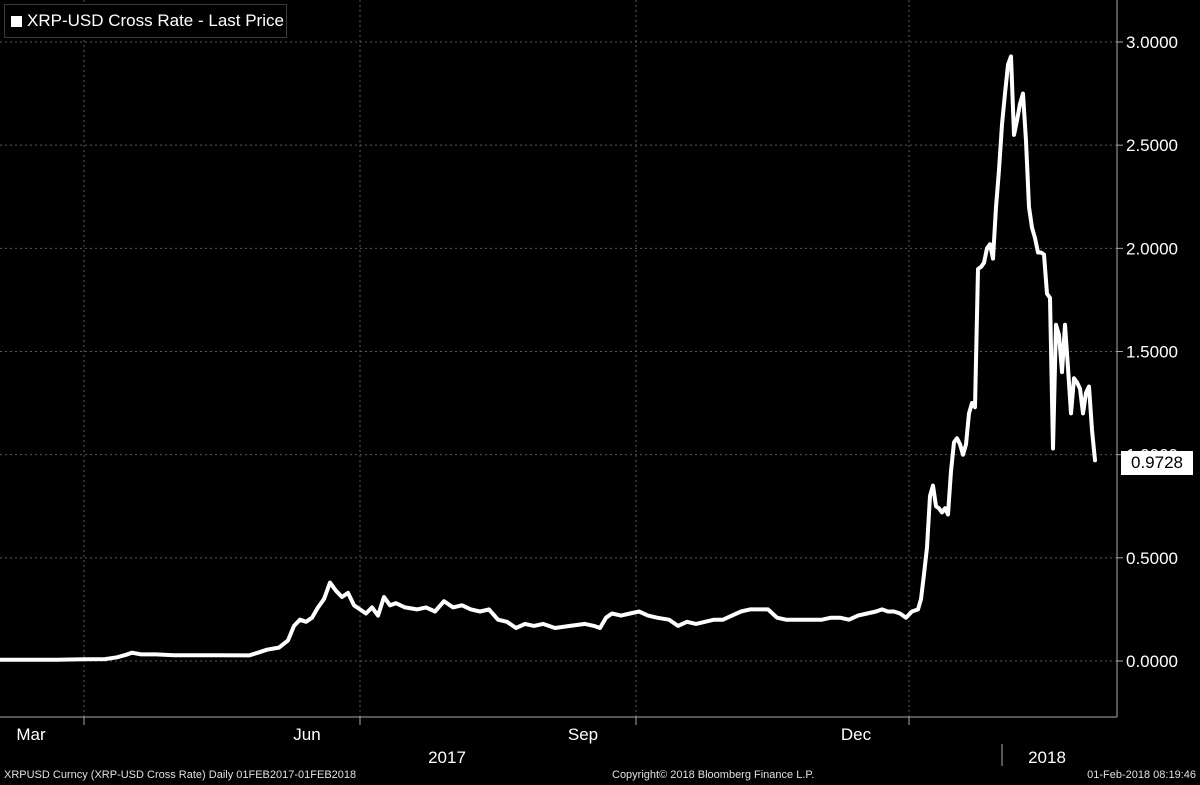 Image resolution: width=1200 pixels, height=785 pixels. What do you see at coordinates (1152, 42) in the screenshot?
I see `y-tick-label: 3.0000` at bounding box center [1152, 42].